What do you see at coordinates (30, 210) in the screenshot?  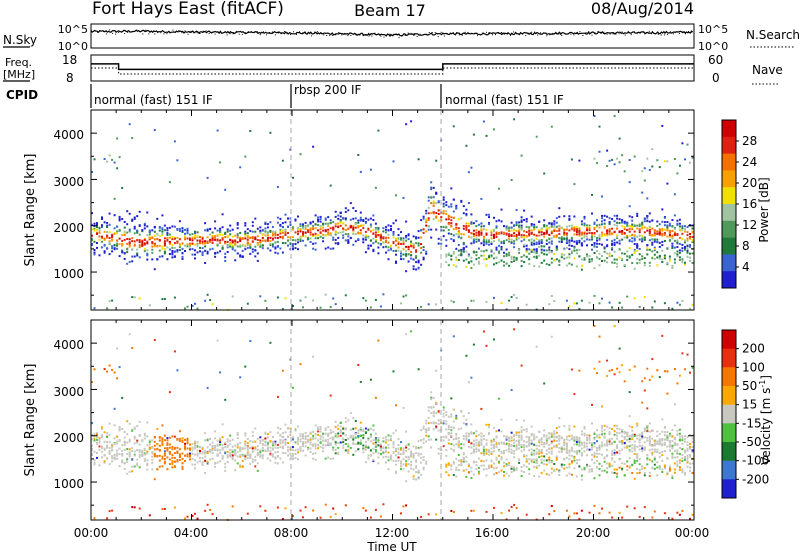 I see `power-ylabel: Slant Range [km]` at bounding box center [30, 210].